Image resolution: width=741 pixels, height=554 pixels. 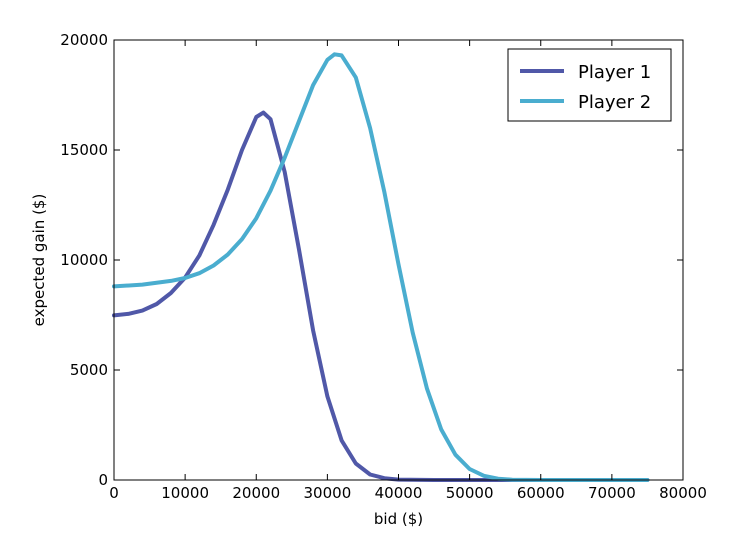 What do you see at coordinates (89, 370) in the screenshot?
I see `y-tick-label: 5000` at bounding box center [89, 370].